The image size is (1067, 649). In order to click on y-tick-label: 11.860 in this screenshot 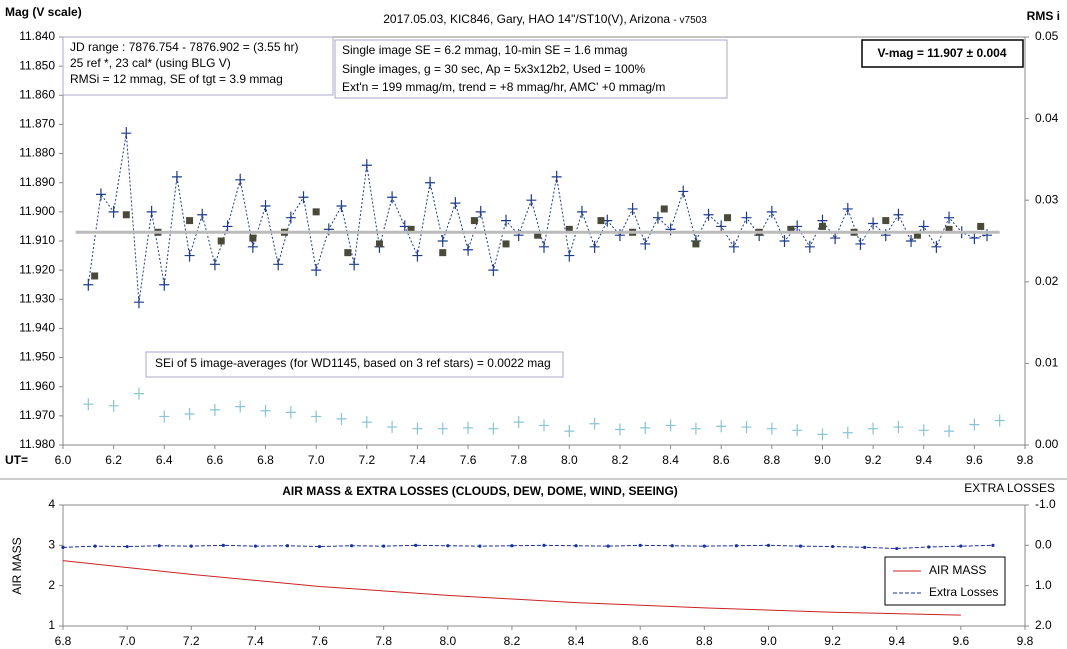, I will do `click(37, 94)`.